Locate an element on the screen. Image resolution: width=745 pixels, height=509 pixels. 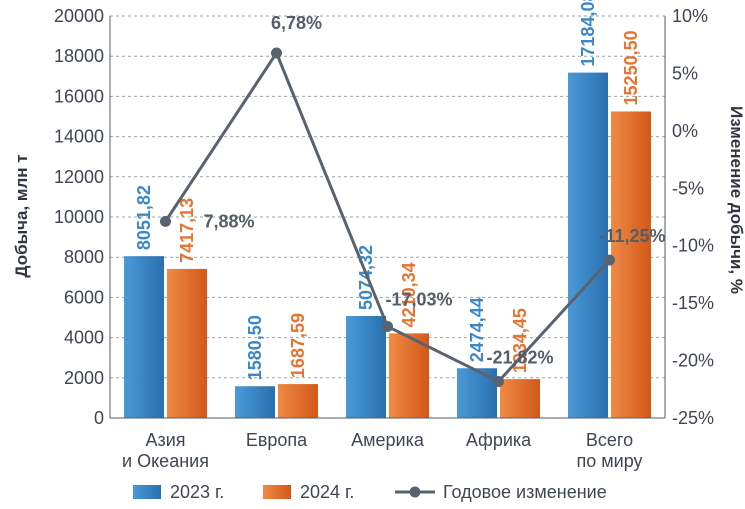
y-tick-label: 4000 is located at coordinates (84, 338).